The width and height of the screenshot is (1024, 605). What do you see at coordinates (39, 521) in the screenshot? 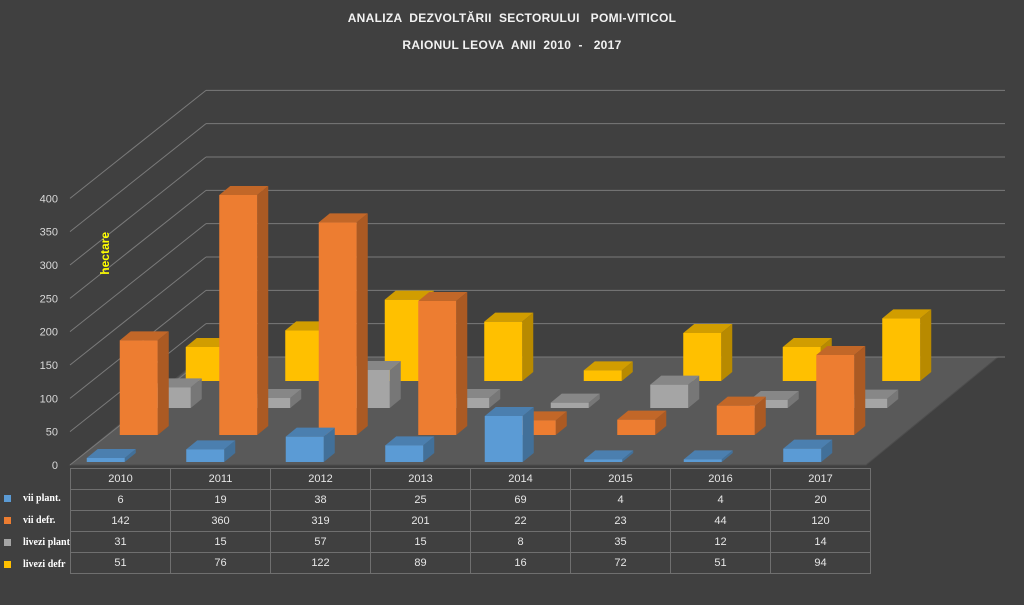
I see `legend-label: vii defr.` at bounding box center [39, 521].